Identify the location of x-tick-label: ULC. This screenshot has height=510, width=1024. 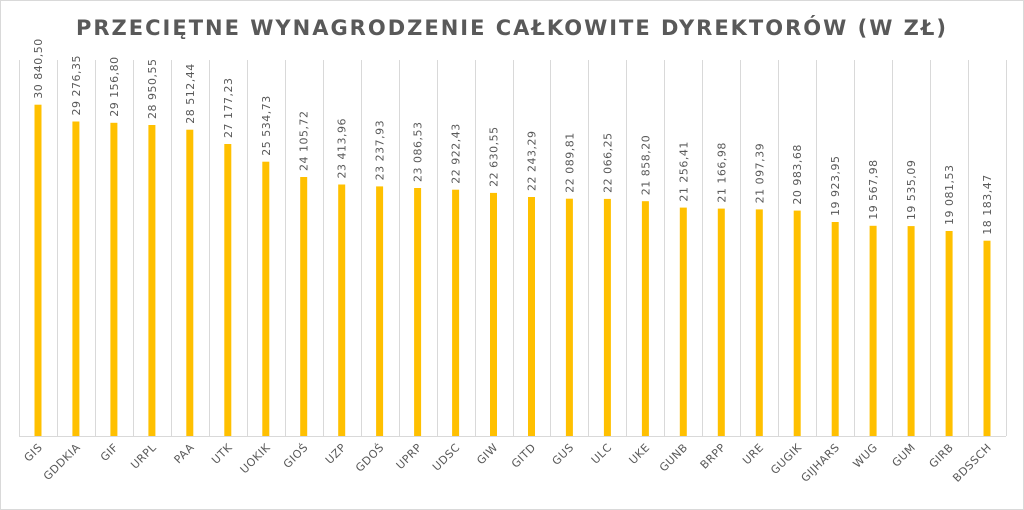
(602, 454).